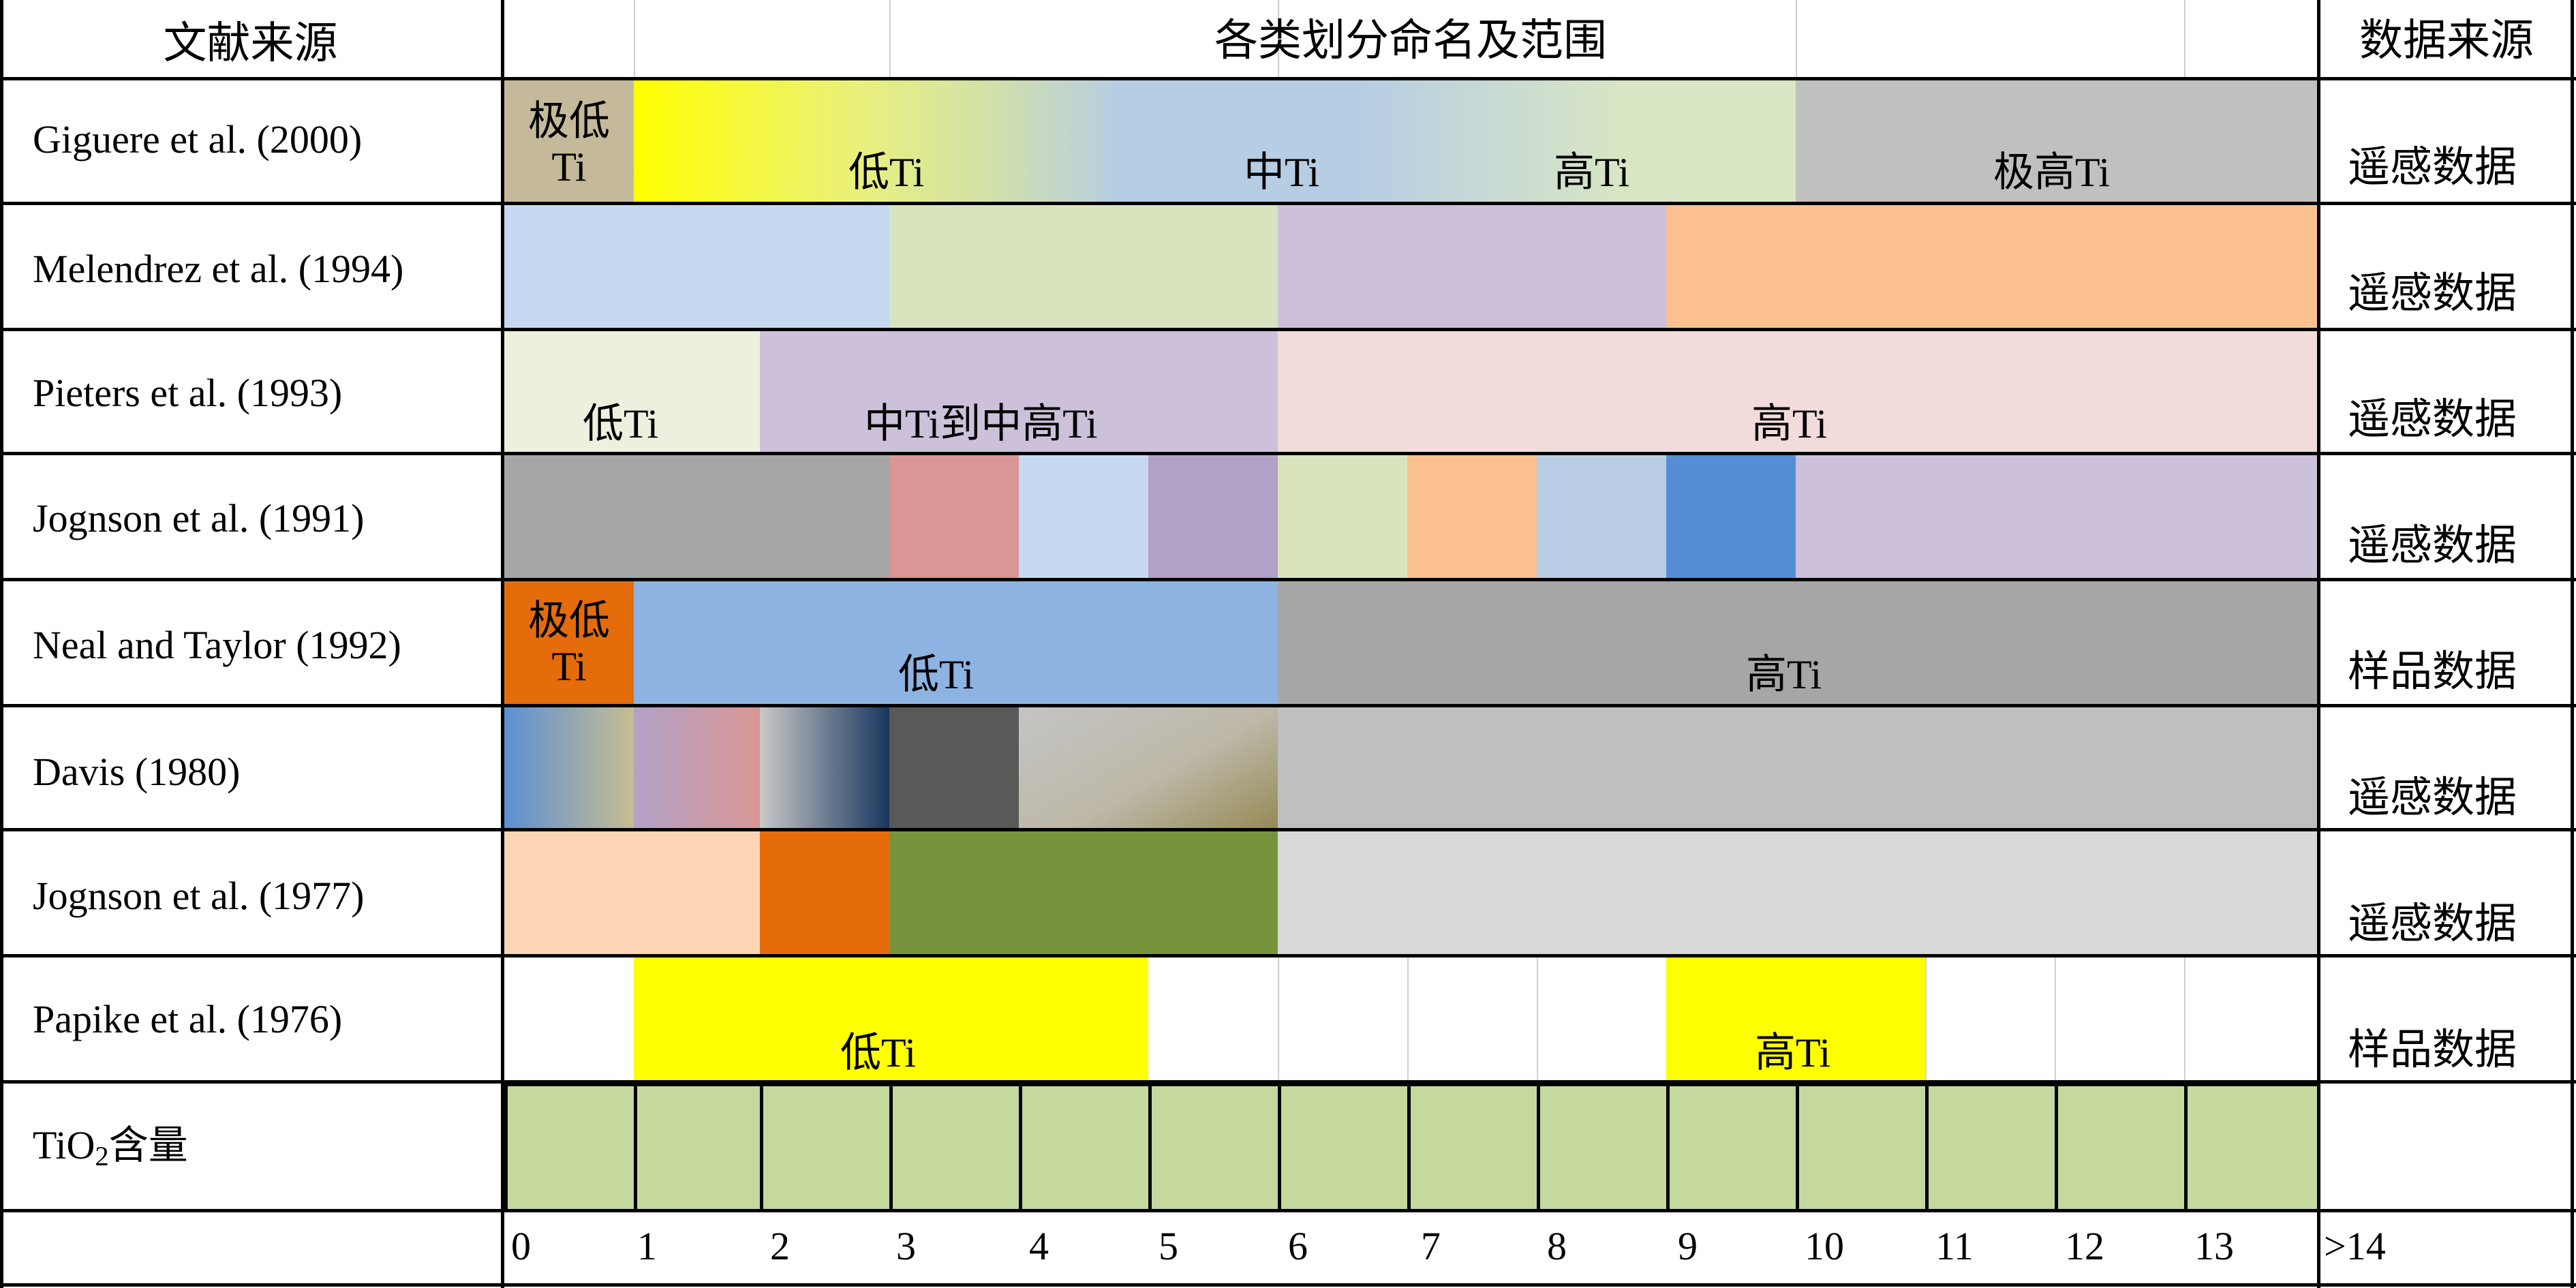 This screenshot has width=2576, height=1288. Describe the element at coordinates (250, 43) in the screenshot. I see `header-literature-source: 文献来源` at that location.